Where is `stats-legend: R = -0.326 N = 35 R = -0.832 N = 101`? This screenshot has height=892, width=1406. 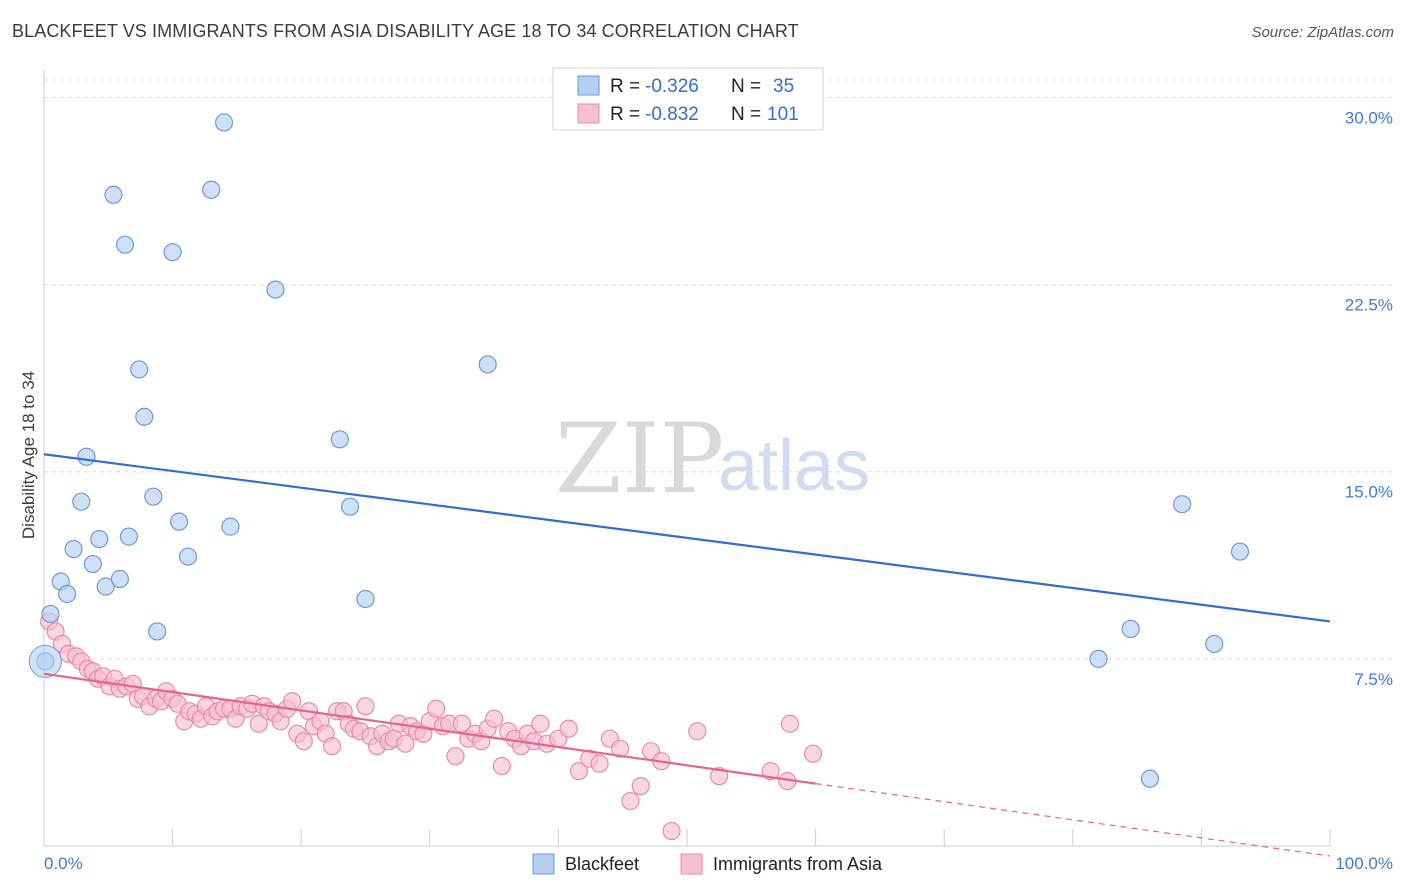 stats-legend: R = -0.326 N = 35 R = -0.832 N = 101 is located at coordinates (688, 99).